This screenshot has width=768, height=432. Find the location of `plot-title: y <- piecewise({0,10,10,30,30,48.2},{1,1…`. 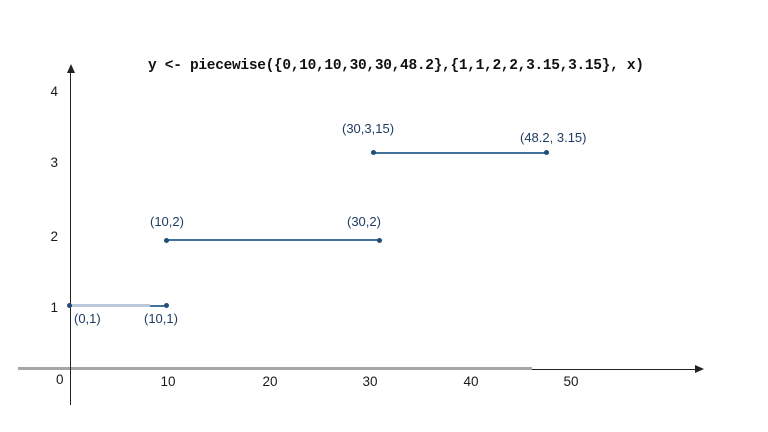

plot-title: y <- piecewise({0,10,10,30,30,48.2},{1,1… is located at coordinates (396, 66).